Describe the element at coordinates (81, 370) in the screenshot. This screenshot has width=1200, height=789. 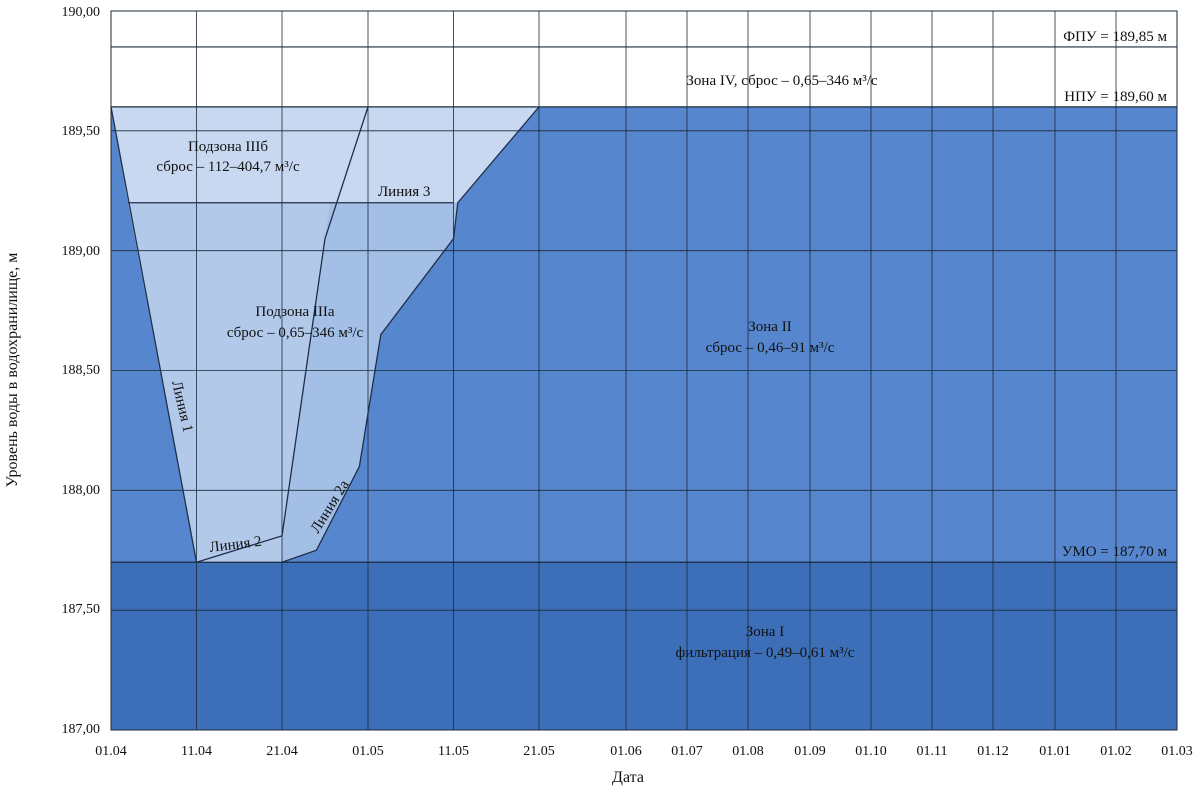
I see `y-tick-label: 188,50` at that location.